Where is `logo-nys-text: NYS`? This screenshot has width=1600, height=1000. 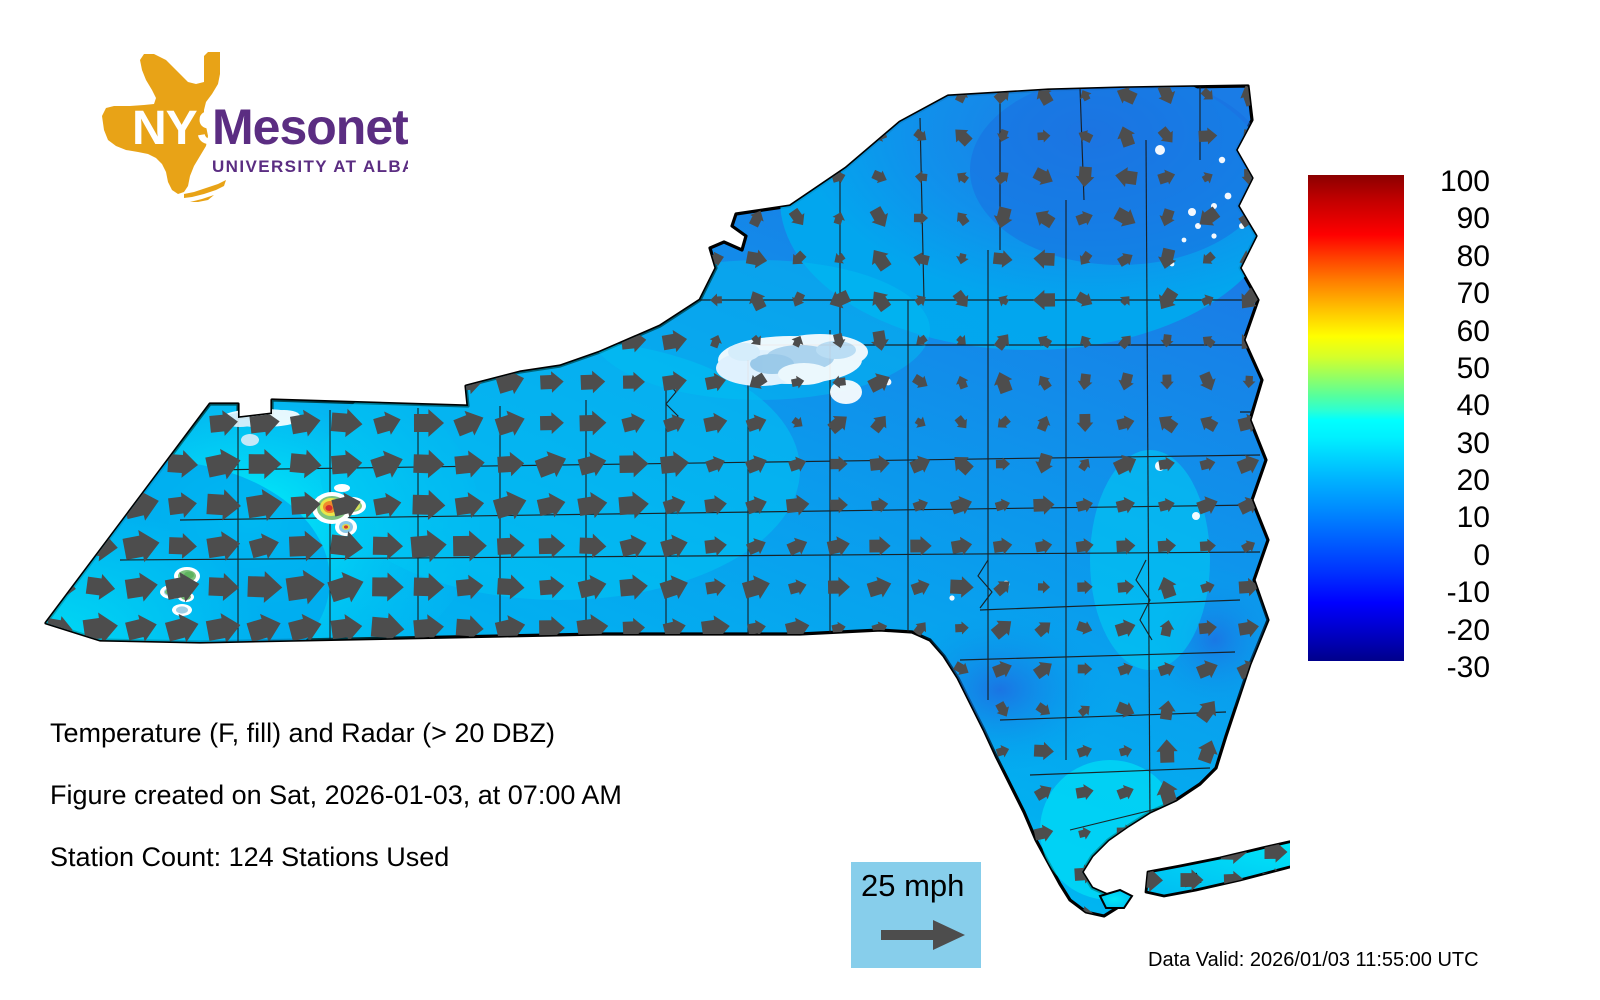
logo-nys-text: NYS is located at coordinates (180, 128).